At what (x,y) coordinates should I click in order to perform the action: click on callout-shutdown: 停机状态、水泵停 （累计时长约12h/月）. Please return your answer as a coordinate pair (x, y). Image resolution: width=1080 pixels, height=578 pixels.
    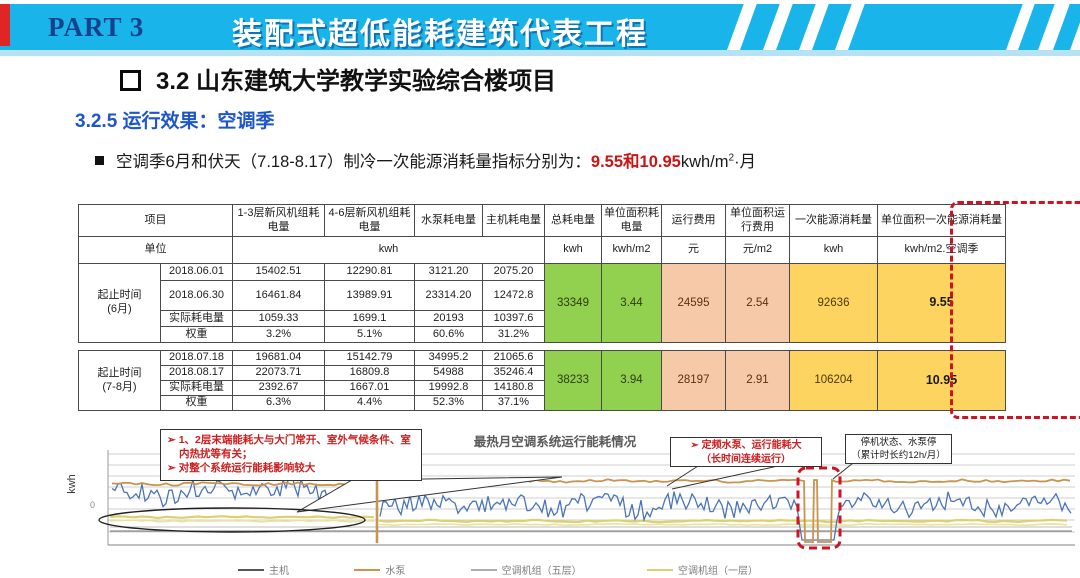
    Looking at the image, I should click on (898, 449).